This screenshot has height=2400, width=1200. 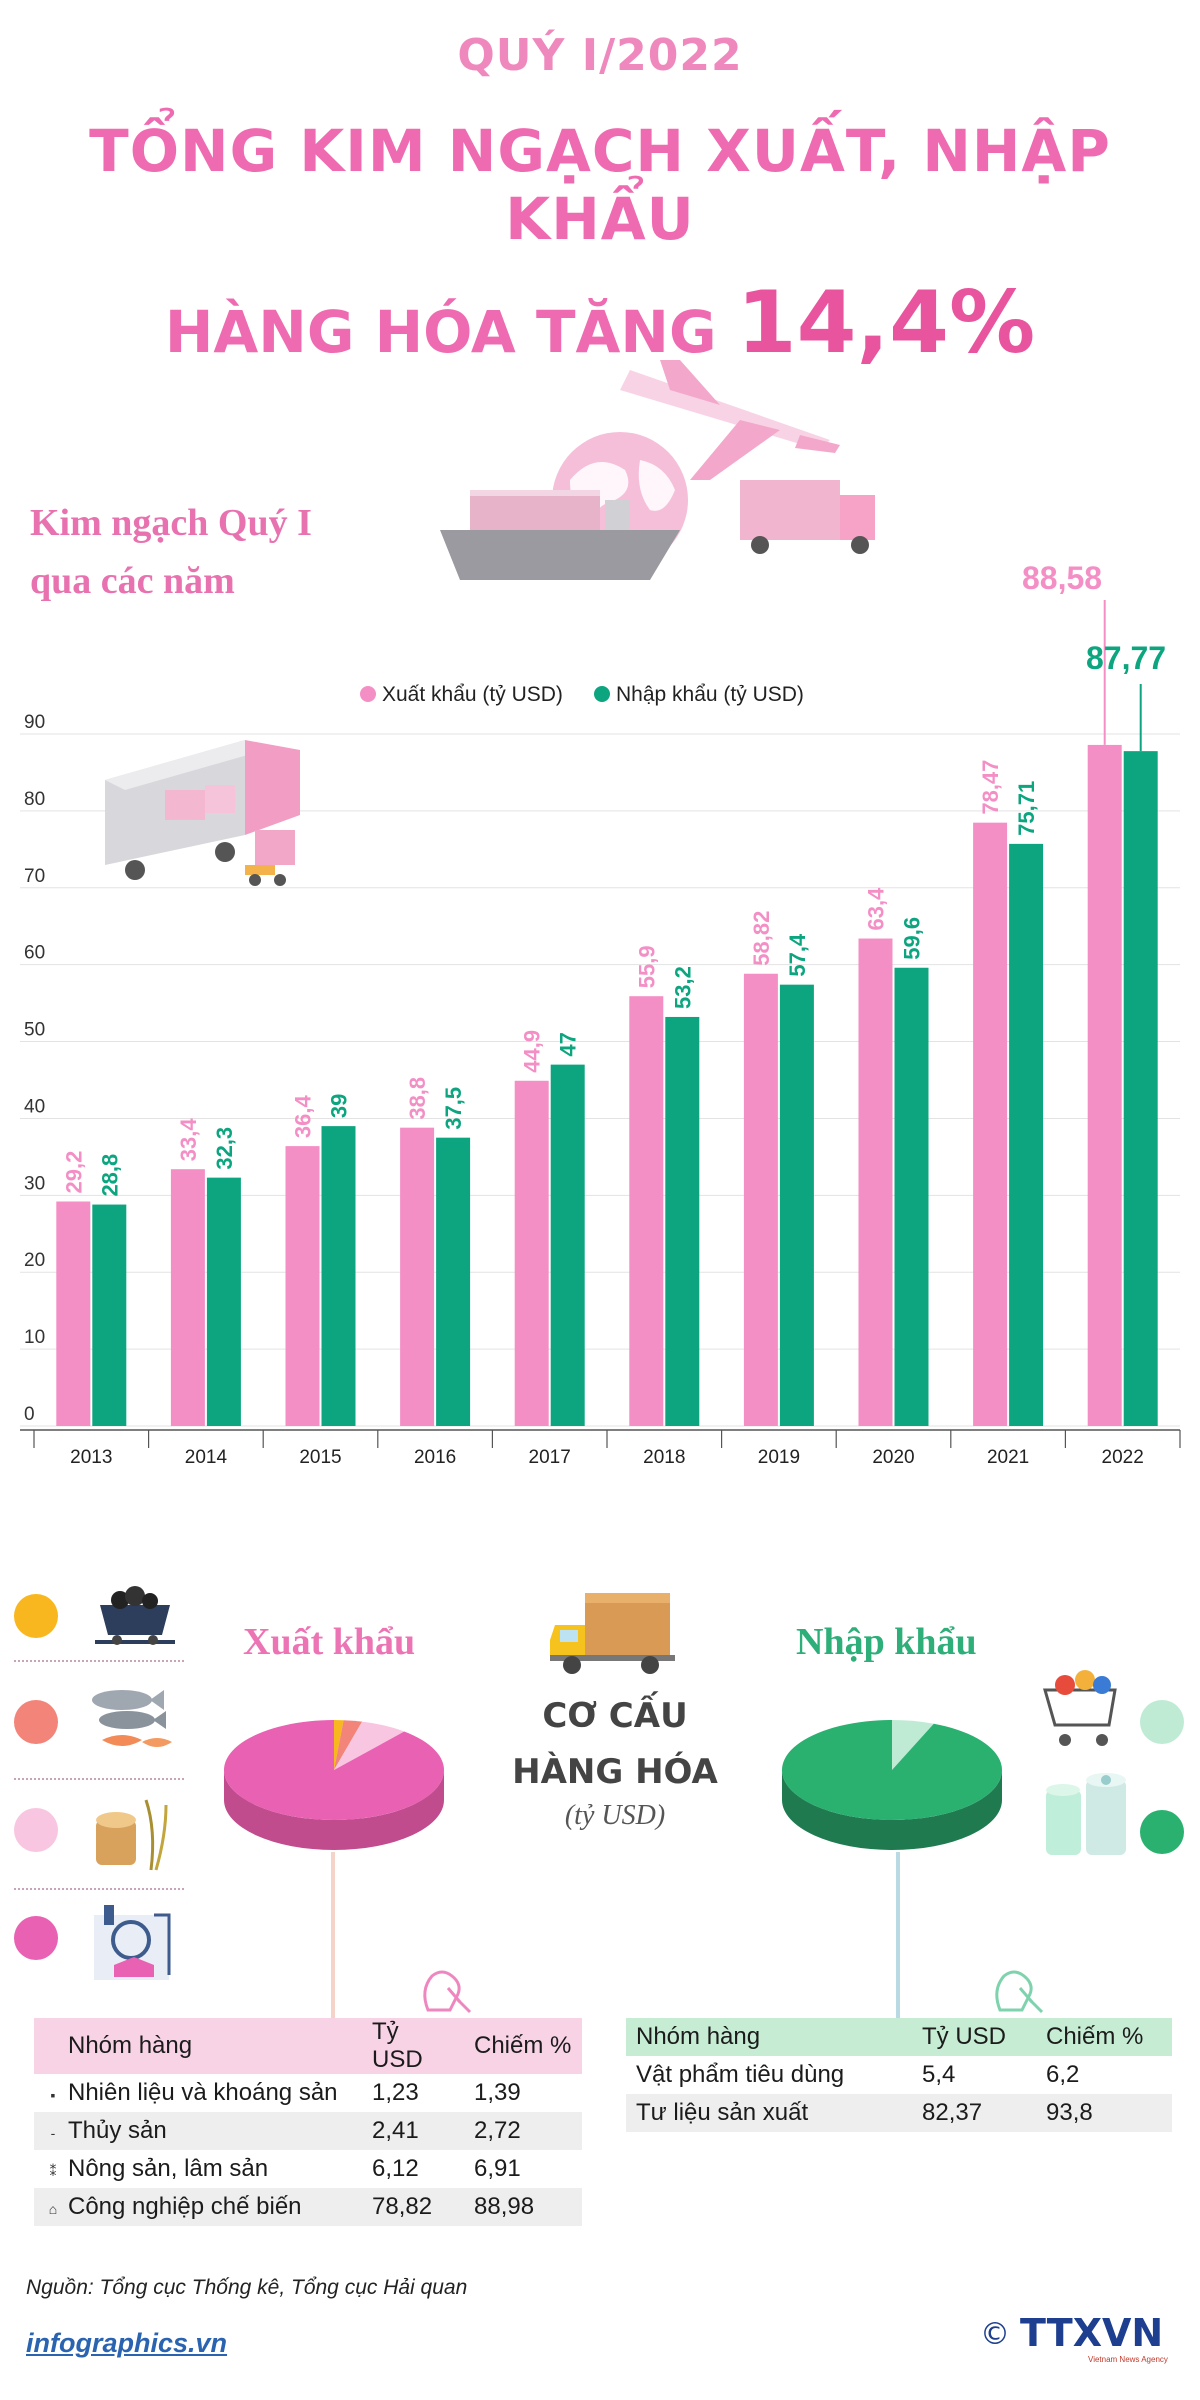 What do you see at coordinates (1091, 2333) in the screenshot?
I see `logo-text: TTXVN` at bounding box center [1091, 2333].